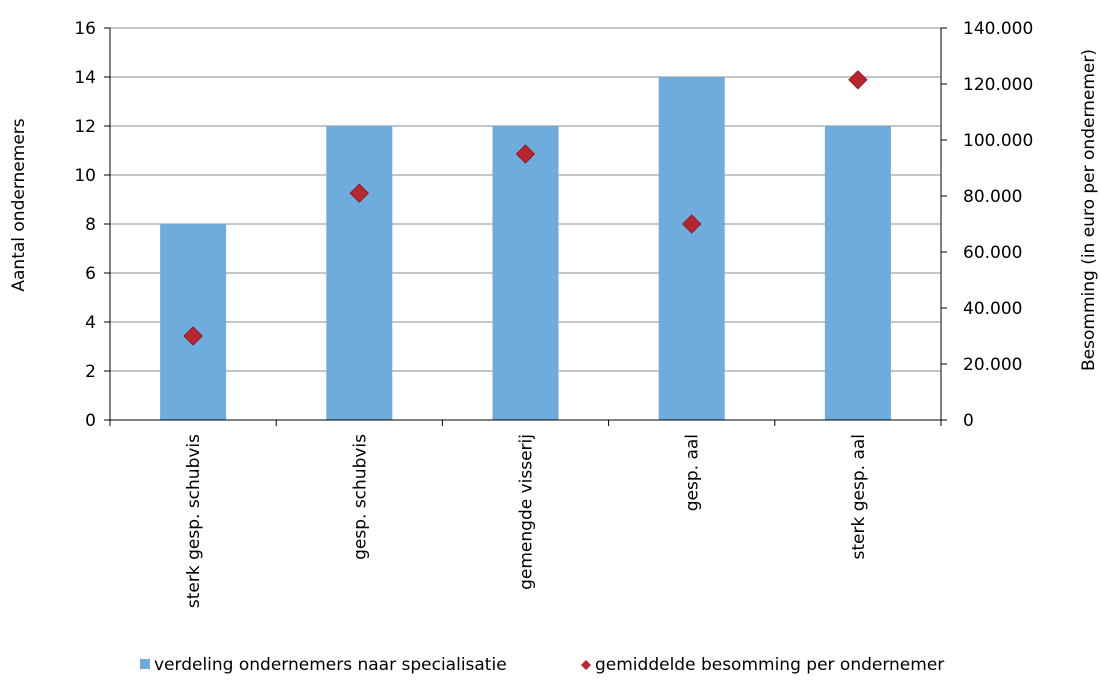 The height and width of the screenshot is (684, 1100). What do you see at coordinates (85, 29) in the screenshot?
I see `y-tick-label: 16` at bounding box center [85, 29].